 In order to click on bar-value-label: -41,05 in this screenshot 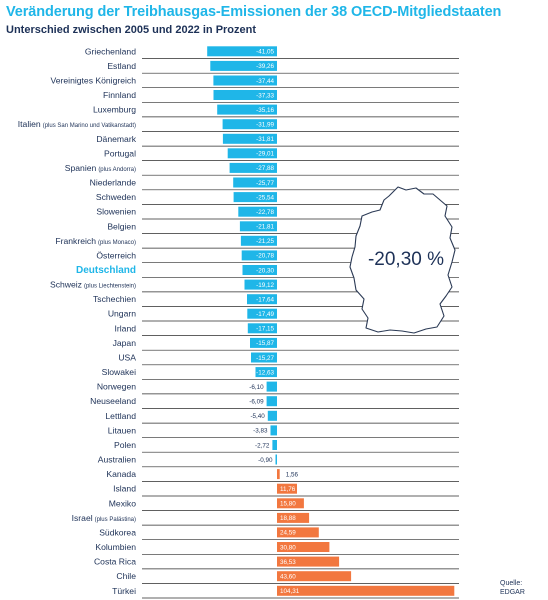, I will do `click(265, 52)`.